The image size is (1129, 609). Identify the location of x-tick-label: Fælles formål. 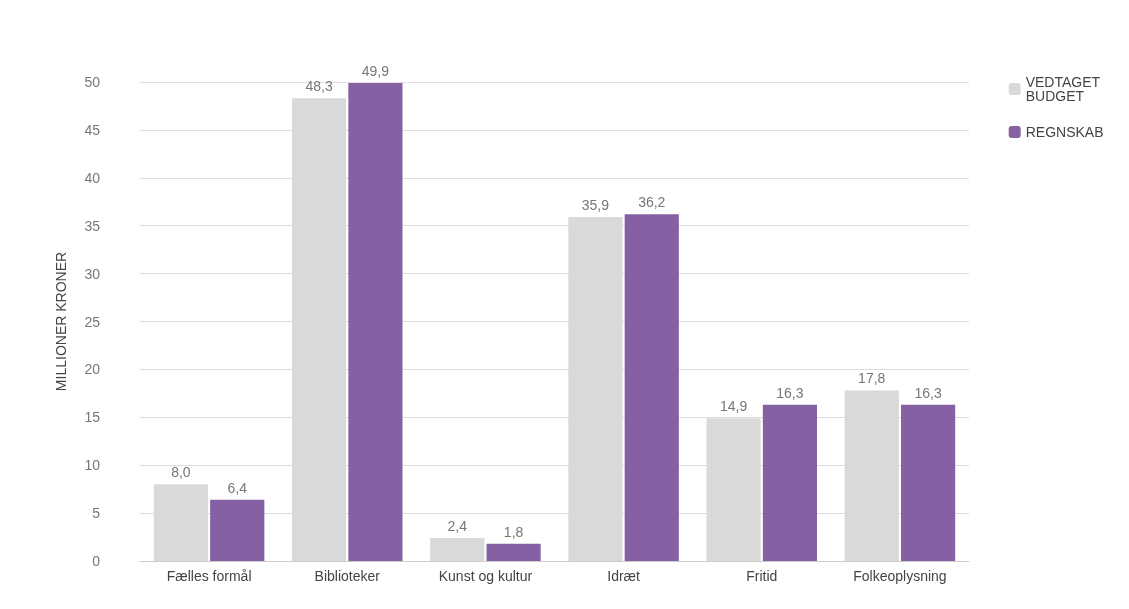
(209, 576).